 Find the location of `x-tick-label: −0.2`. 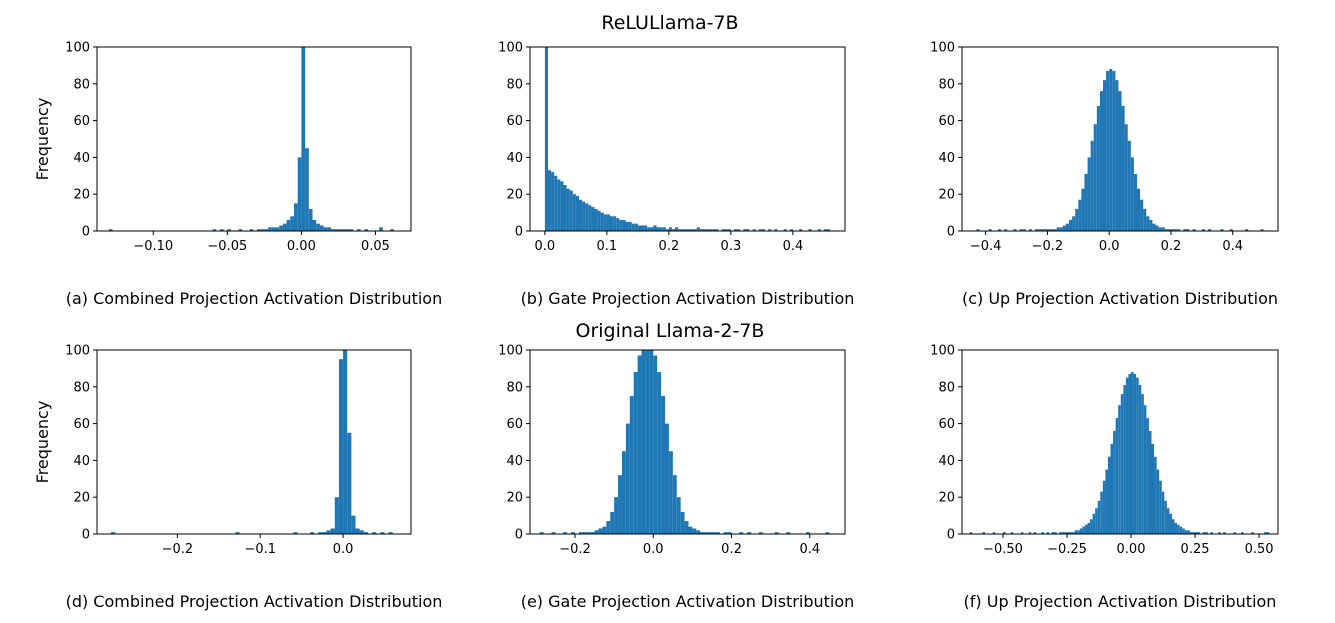

x-tick-label: −0.2 is located at coordinates (178, 549).